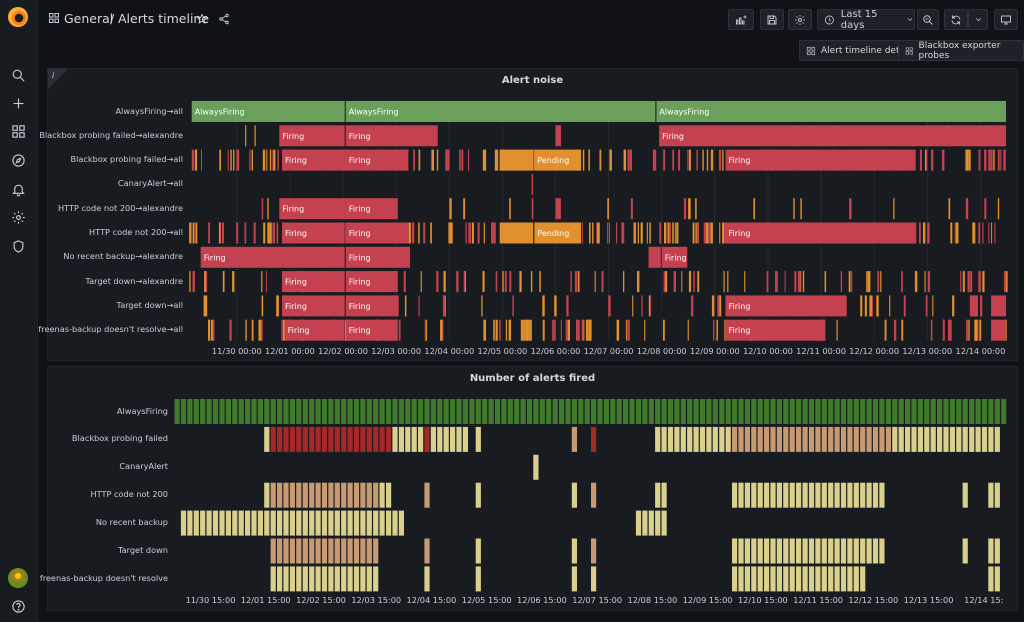 This screenshot has height=622, width=1024. What do you see at coordinates (598, 111) in the screenshot?
I see `timeline-row: AlwaysFiring AlwaysFiring AlwaysFiring` at bounding box center [598, 111].